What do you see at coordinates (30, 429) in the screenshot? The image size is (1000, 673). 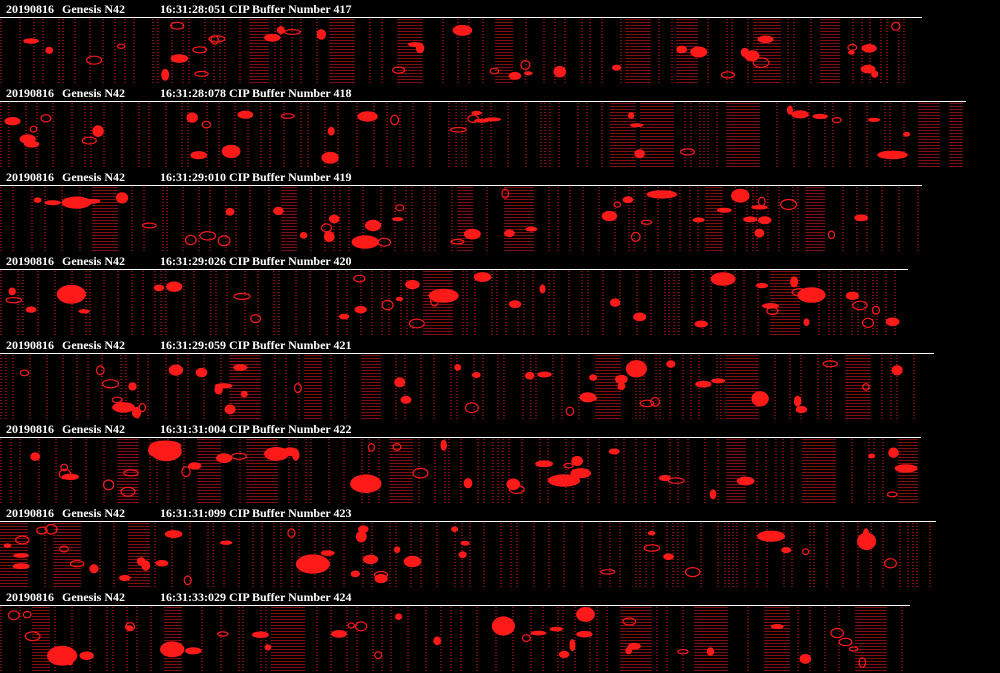 I see `buffer-date: 20190816` at bounding box center [30, 429].